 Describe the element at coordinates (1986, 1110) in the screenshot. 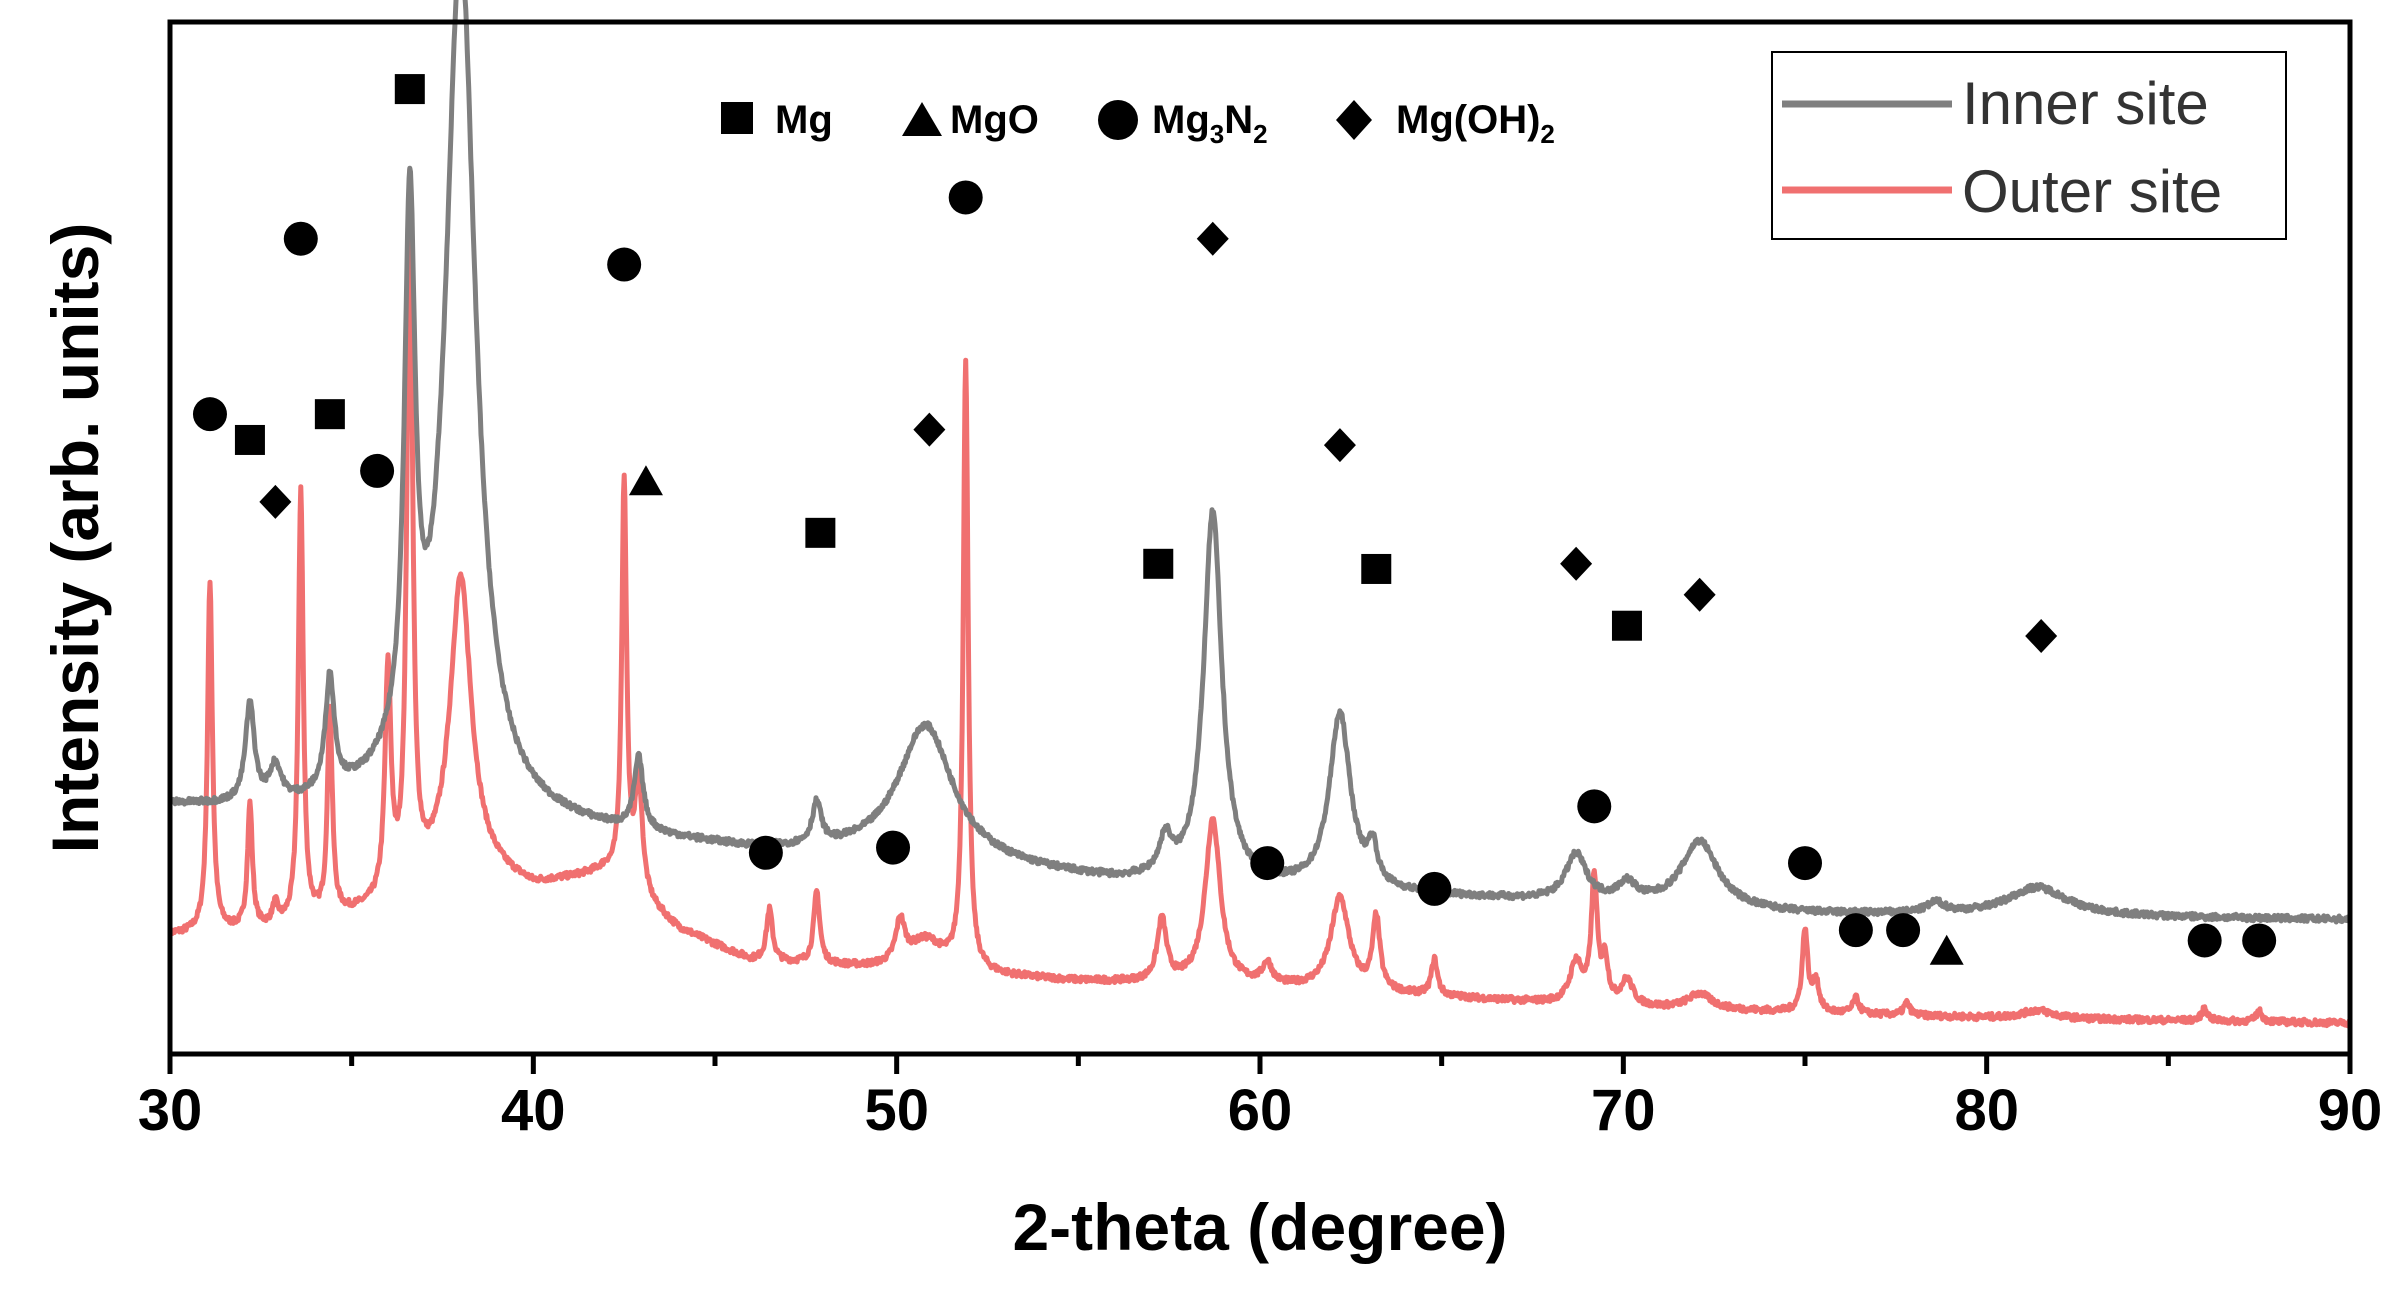

I see `x-tick-label: 80` at that location.